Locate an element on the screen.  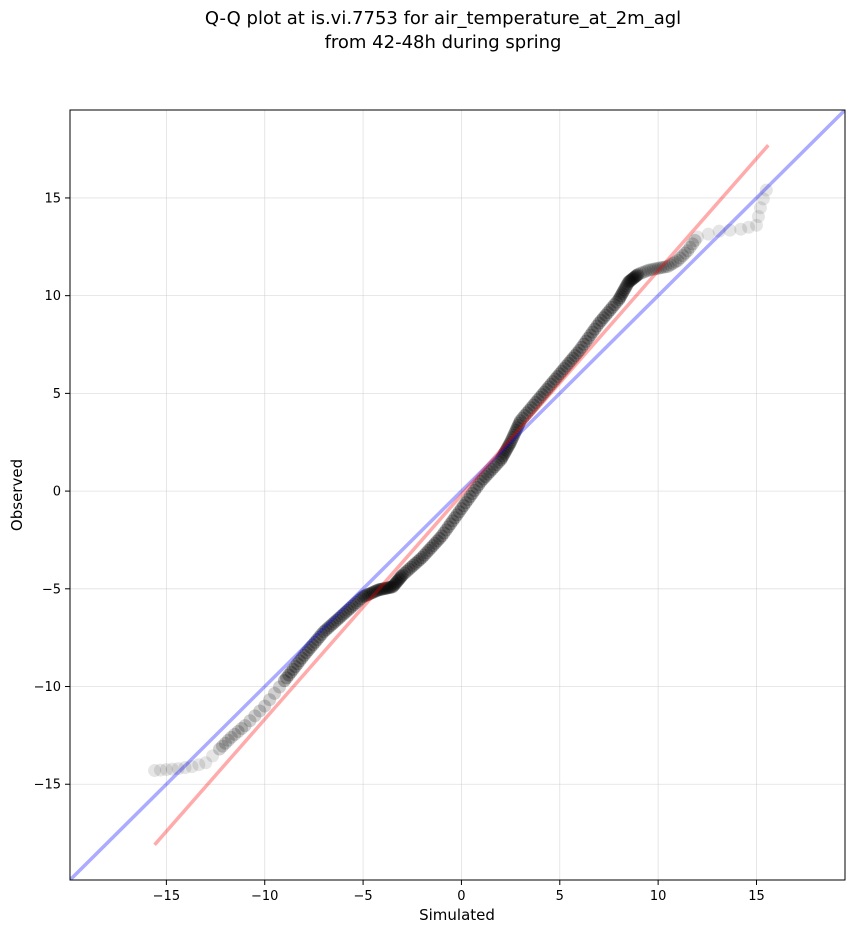
x-tick-label: 15 is located at coordinates (756, 896).